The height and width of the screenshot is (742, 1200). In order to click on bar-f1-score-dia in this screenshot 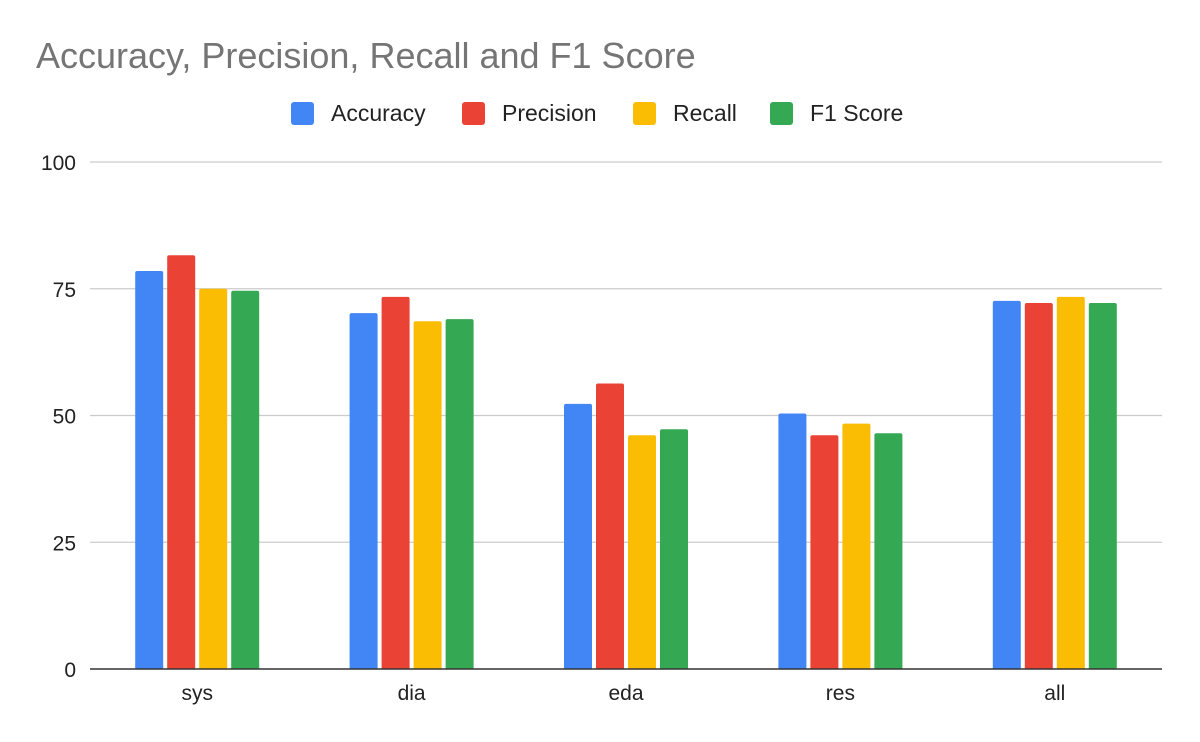, I will do `click(459, 494)`.